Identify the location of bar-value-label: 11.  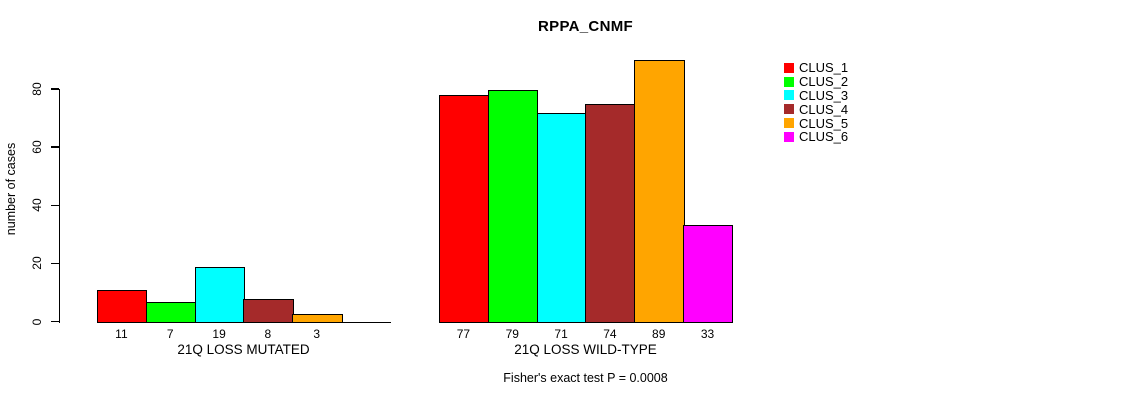
(121, 334).